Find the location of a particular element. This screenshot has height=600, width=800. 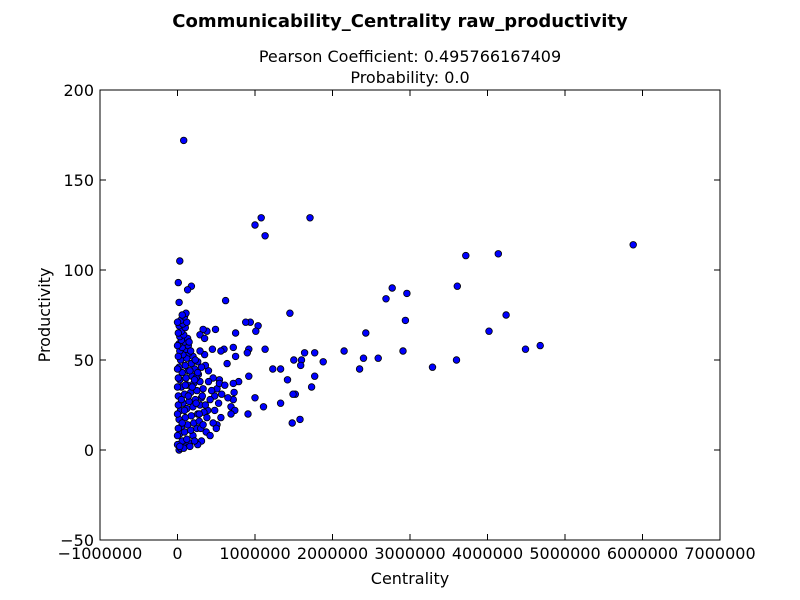

y-tick-label: 100 is located at coordinates (78, 270).